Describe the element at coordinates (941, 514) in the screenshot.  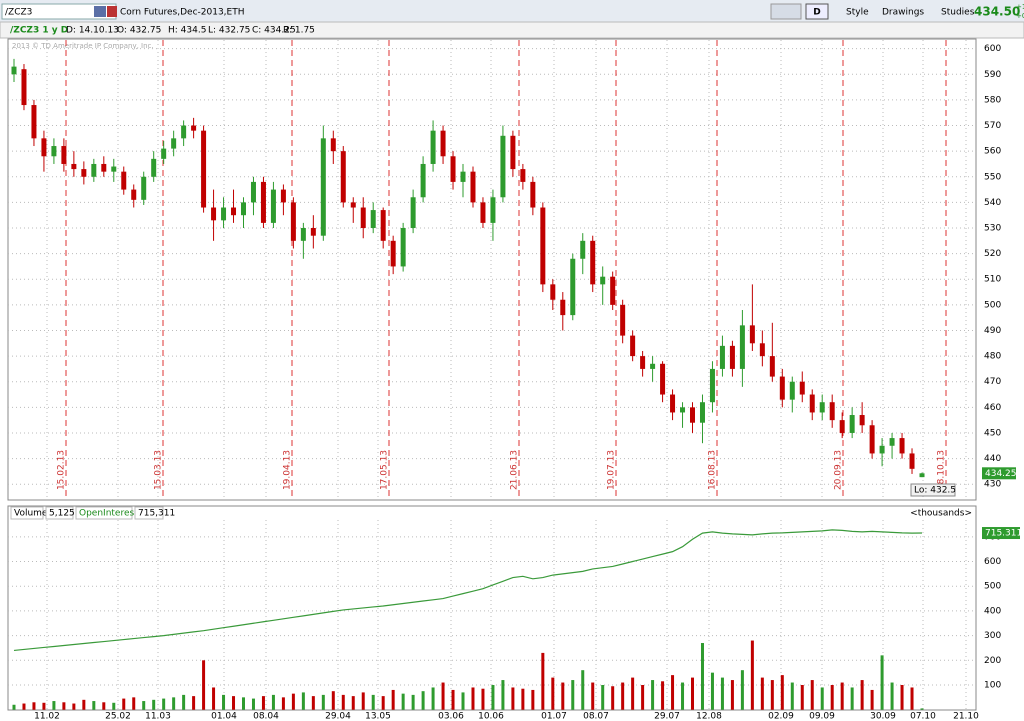
I see `unit-label: <thousands>` at that location.